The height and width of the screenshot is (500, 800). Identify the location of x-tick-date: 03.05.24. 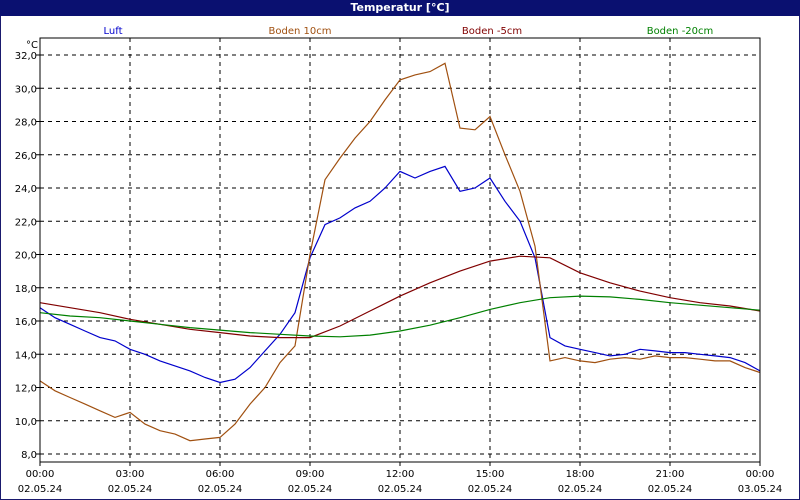
(760, 489).